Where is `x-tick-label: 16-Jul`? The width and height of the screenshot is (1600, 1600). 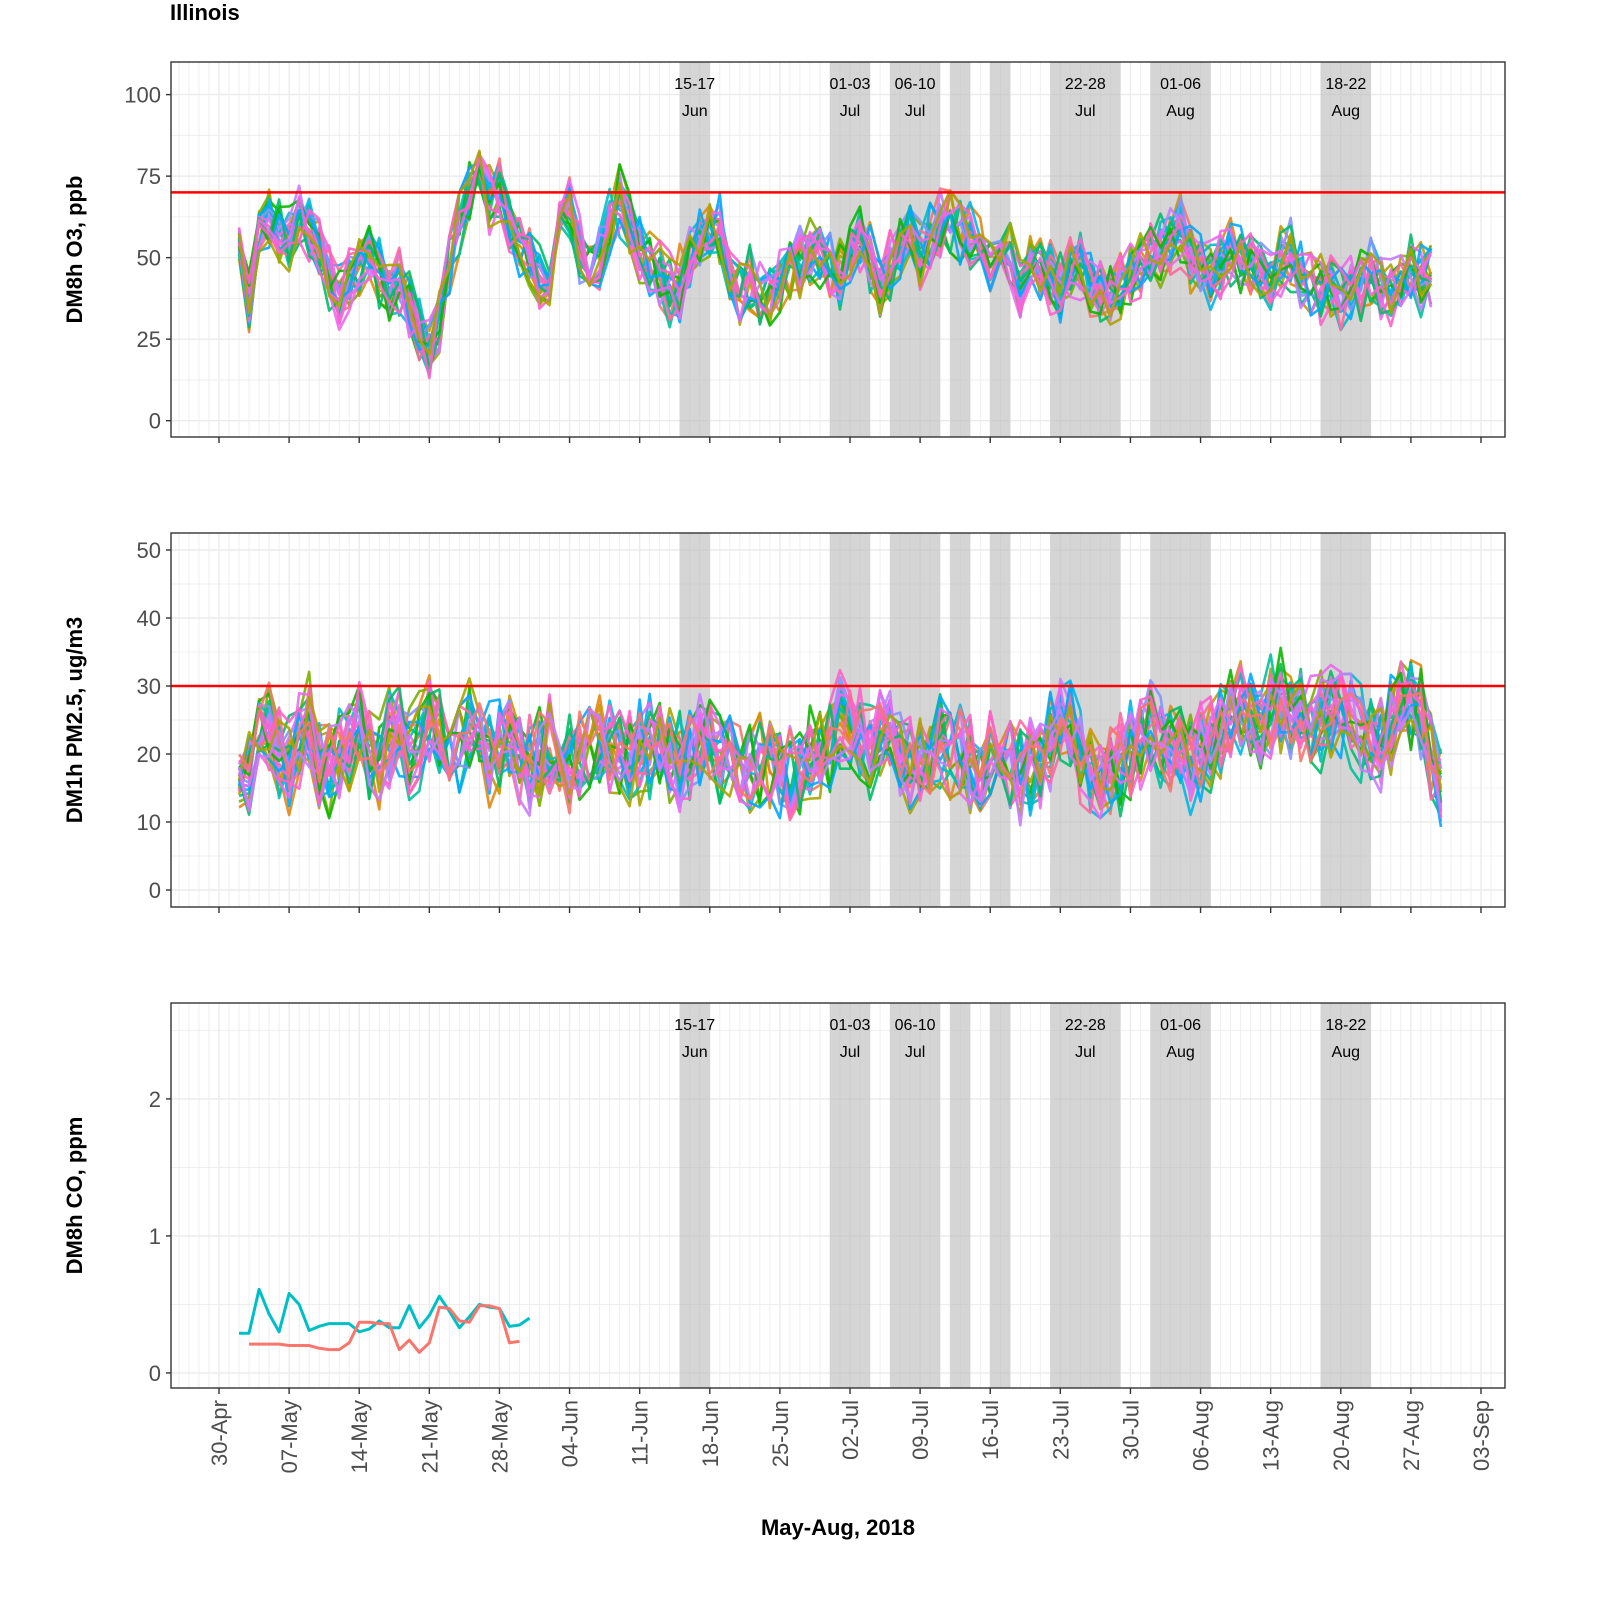 x-tick-label: 16-Jul is located at coordinates (990, 1430).